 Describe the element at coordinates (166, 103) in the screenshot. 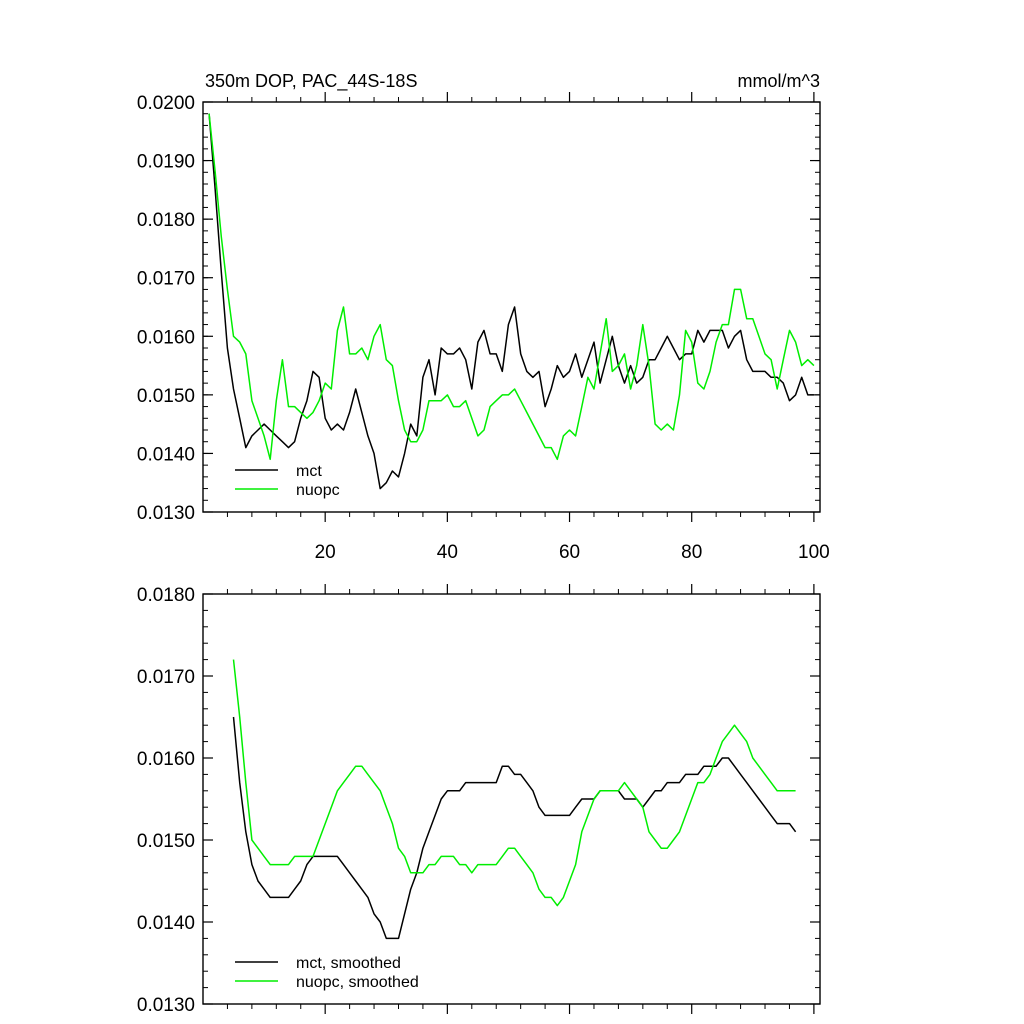

I see `y-tick-label: 0.0200` at that location.